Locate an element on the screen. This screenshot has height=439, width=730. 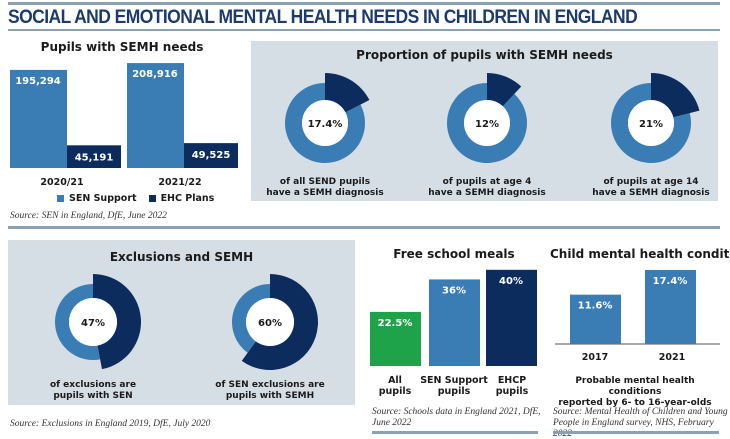
bar-label: 45,191 is located at coordinates (94, 157).